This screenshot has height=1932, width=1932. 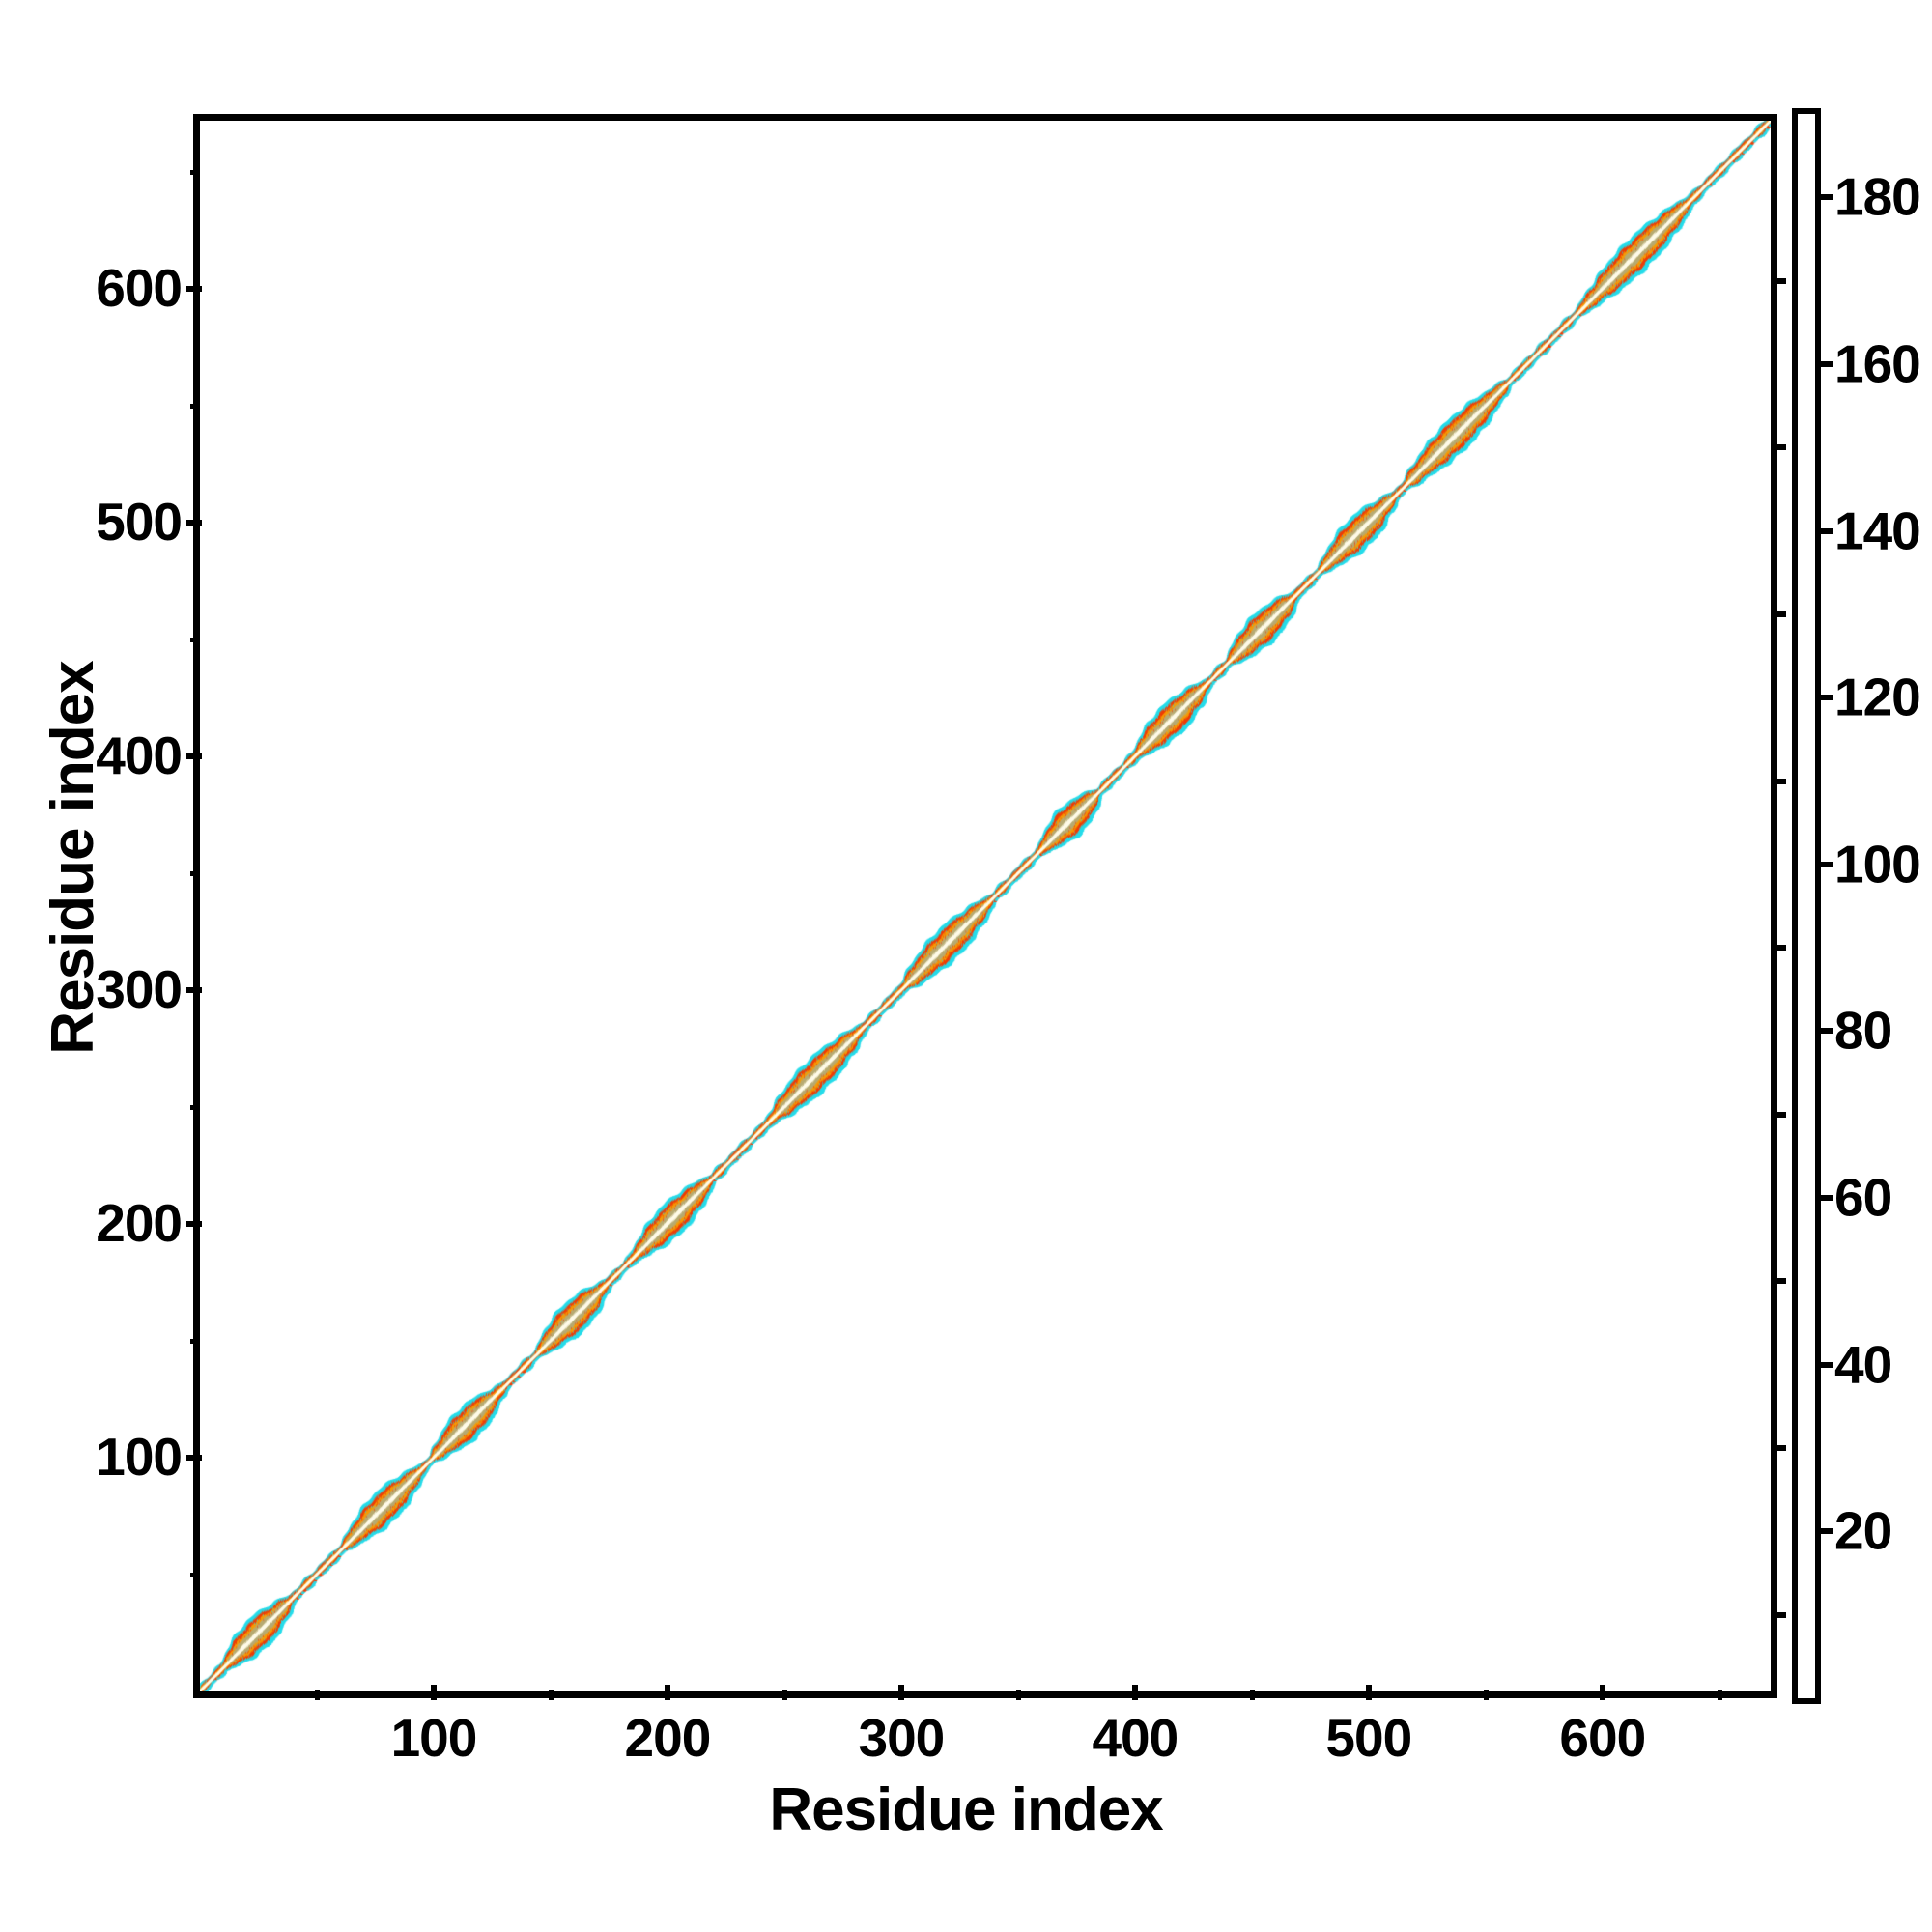 I want to click on y-tick-label-400: 400, so click(x=139, y=755).